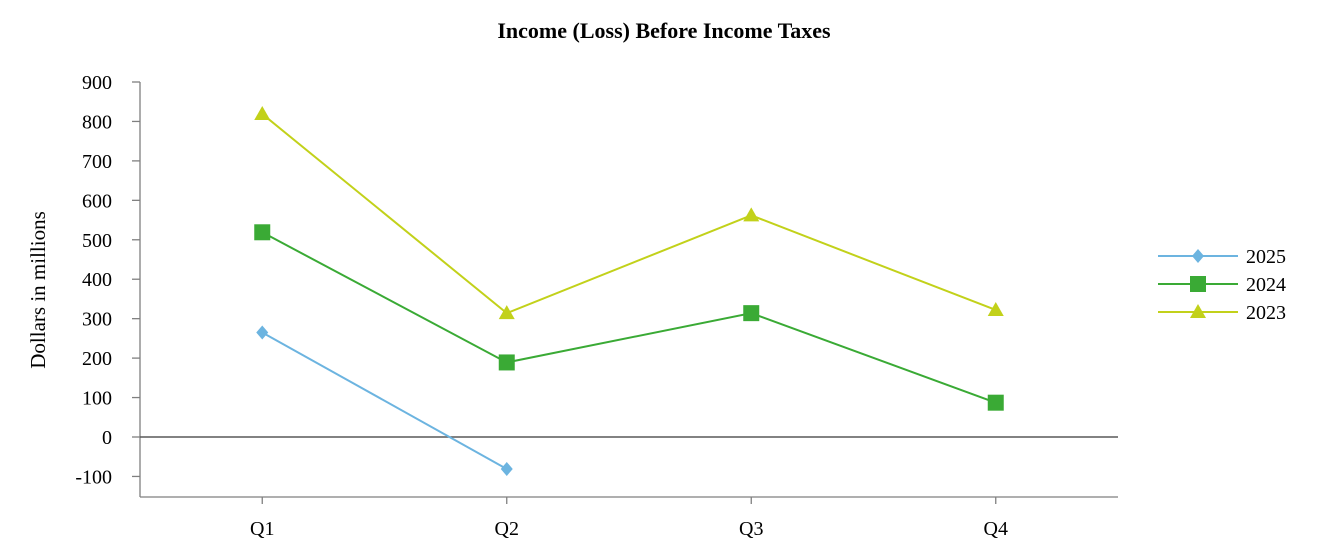  What do you see at coordinates (1222, 313) in the screenshot?
I see `legend-item-2023: 2023` at bounding box center [1222, 313].